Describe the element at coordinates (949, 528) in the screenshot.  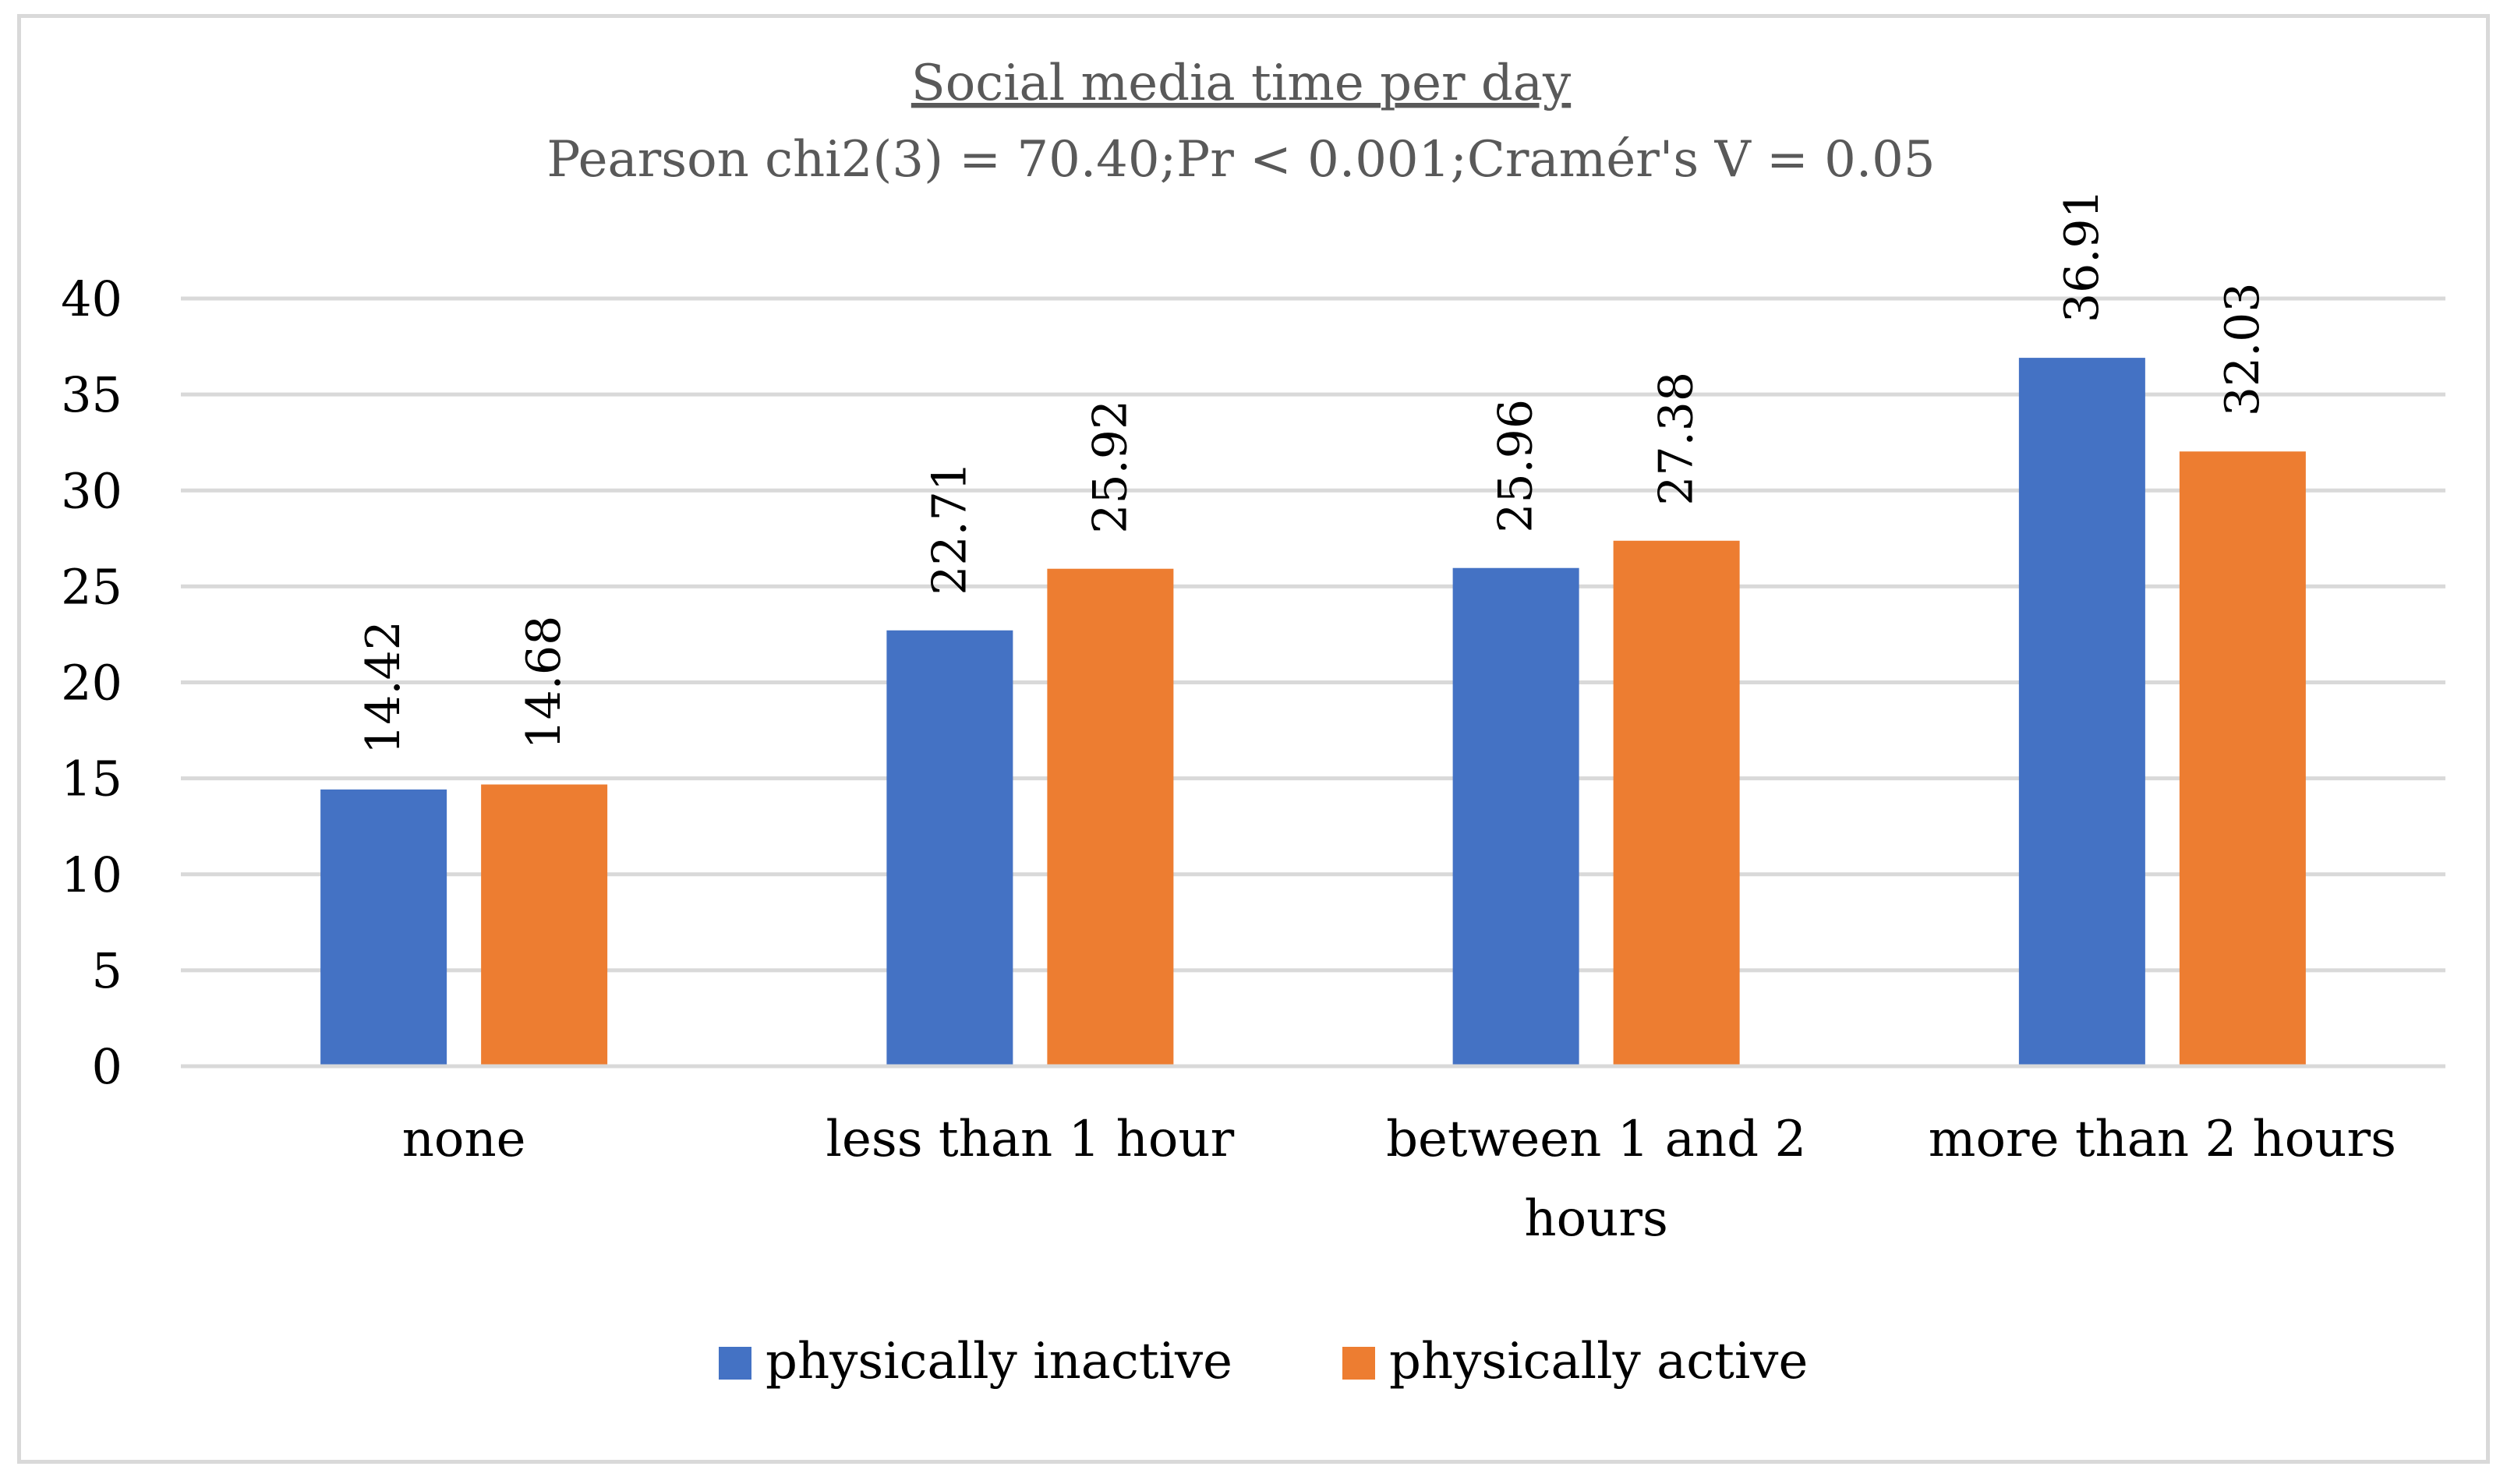
I see `data-label: 22.71` at that location.